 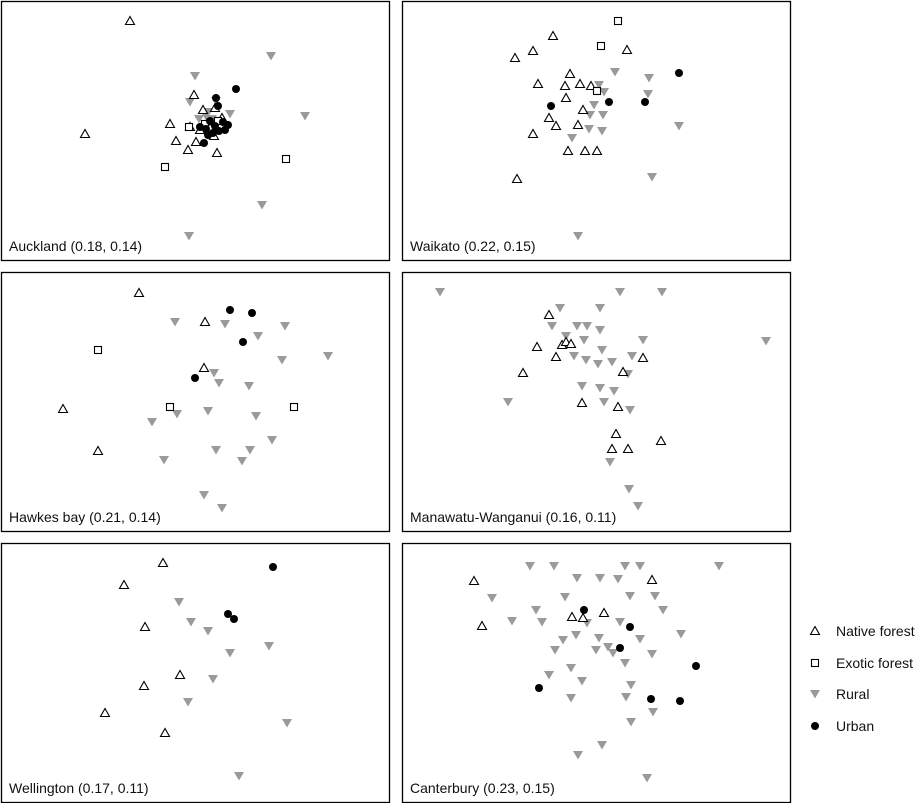 I want to click on panel-label: Hawkes bay (0.21, 0.14), so click(x=85, y=517).